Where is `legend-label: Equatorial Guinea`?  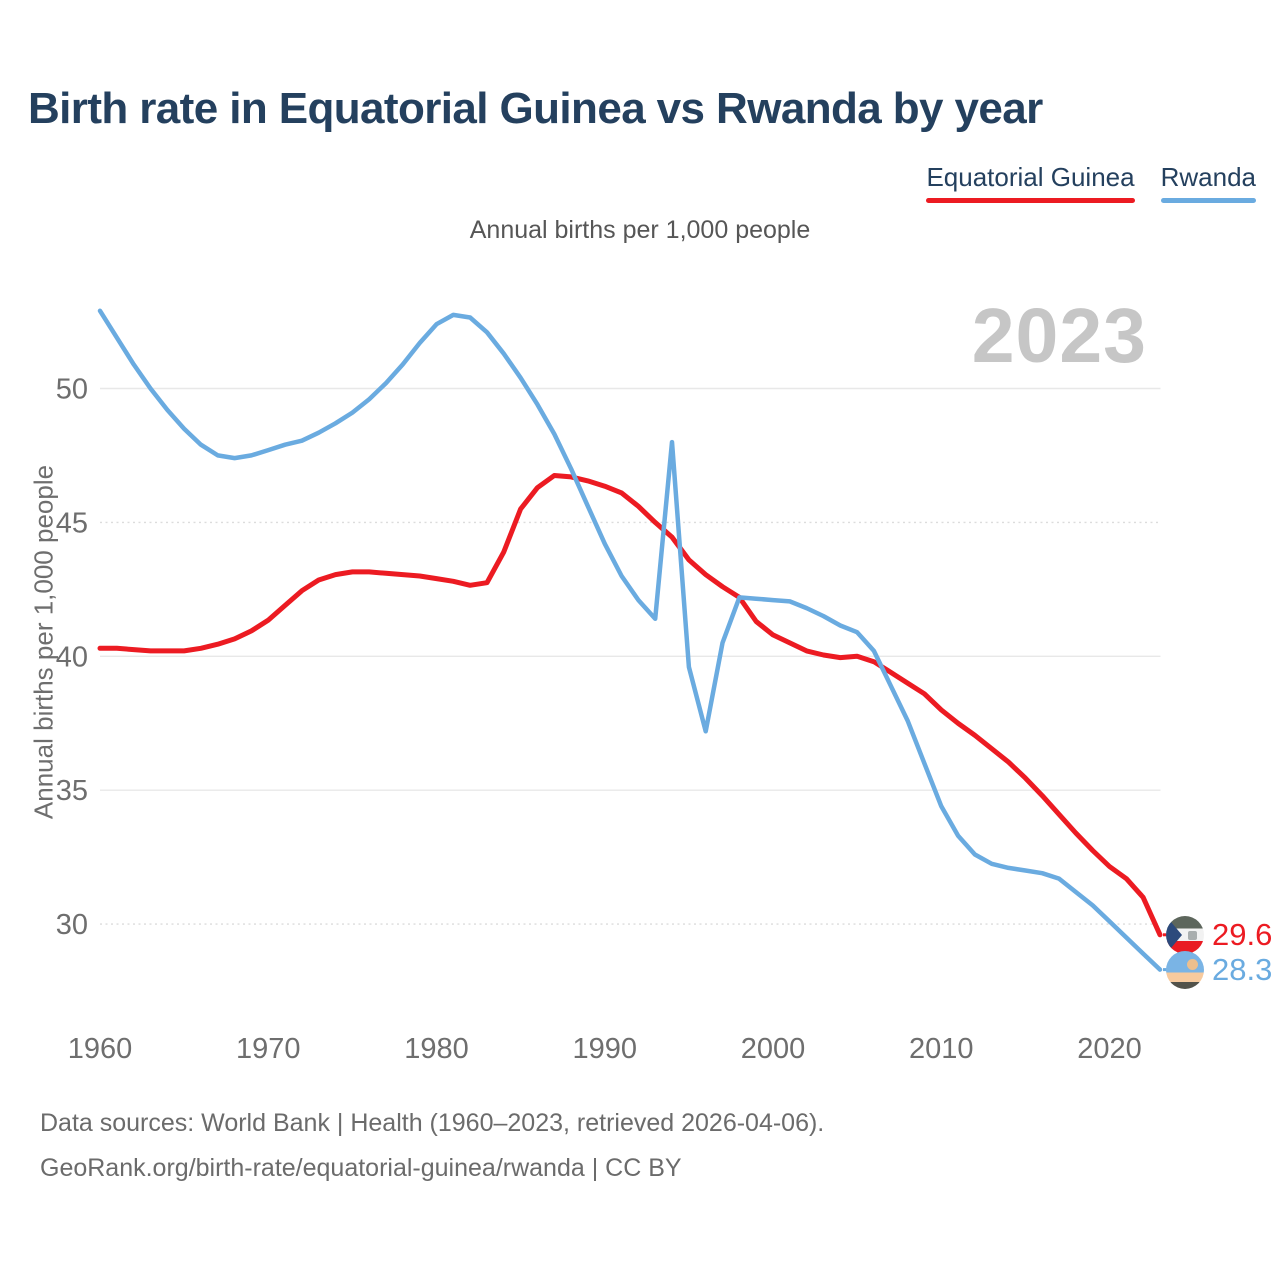
legend-label: Equatorial Guinea is located at coordinates (1030, 177).